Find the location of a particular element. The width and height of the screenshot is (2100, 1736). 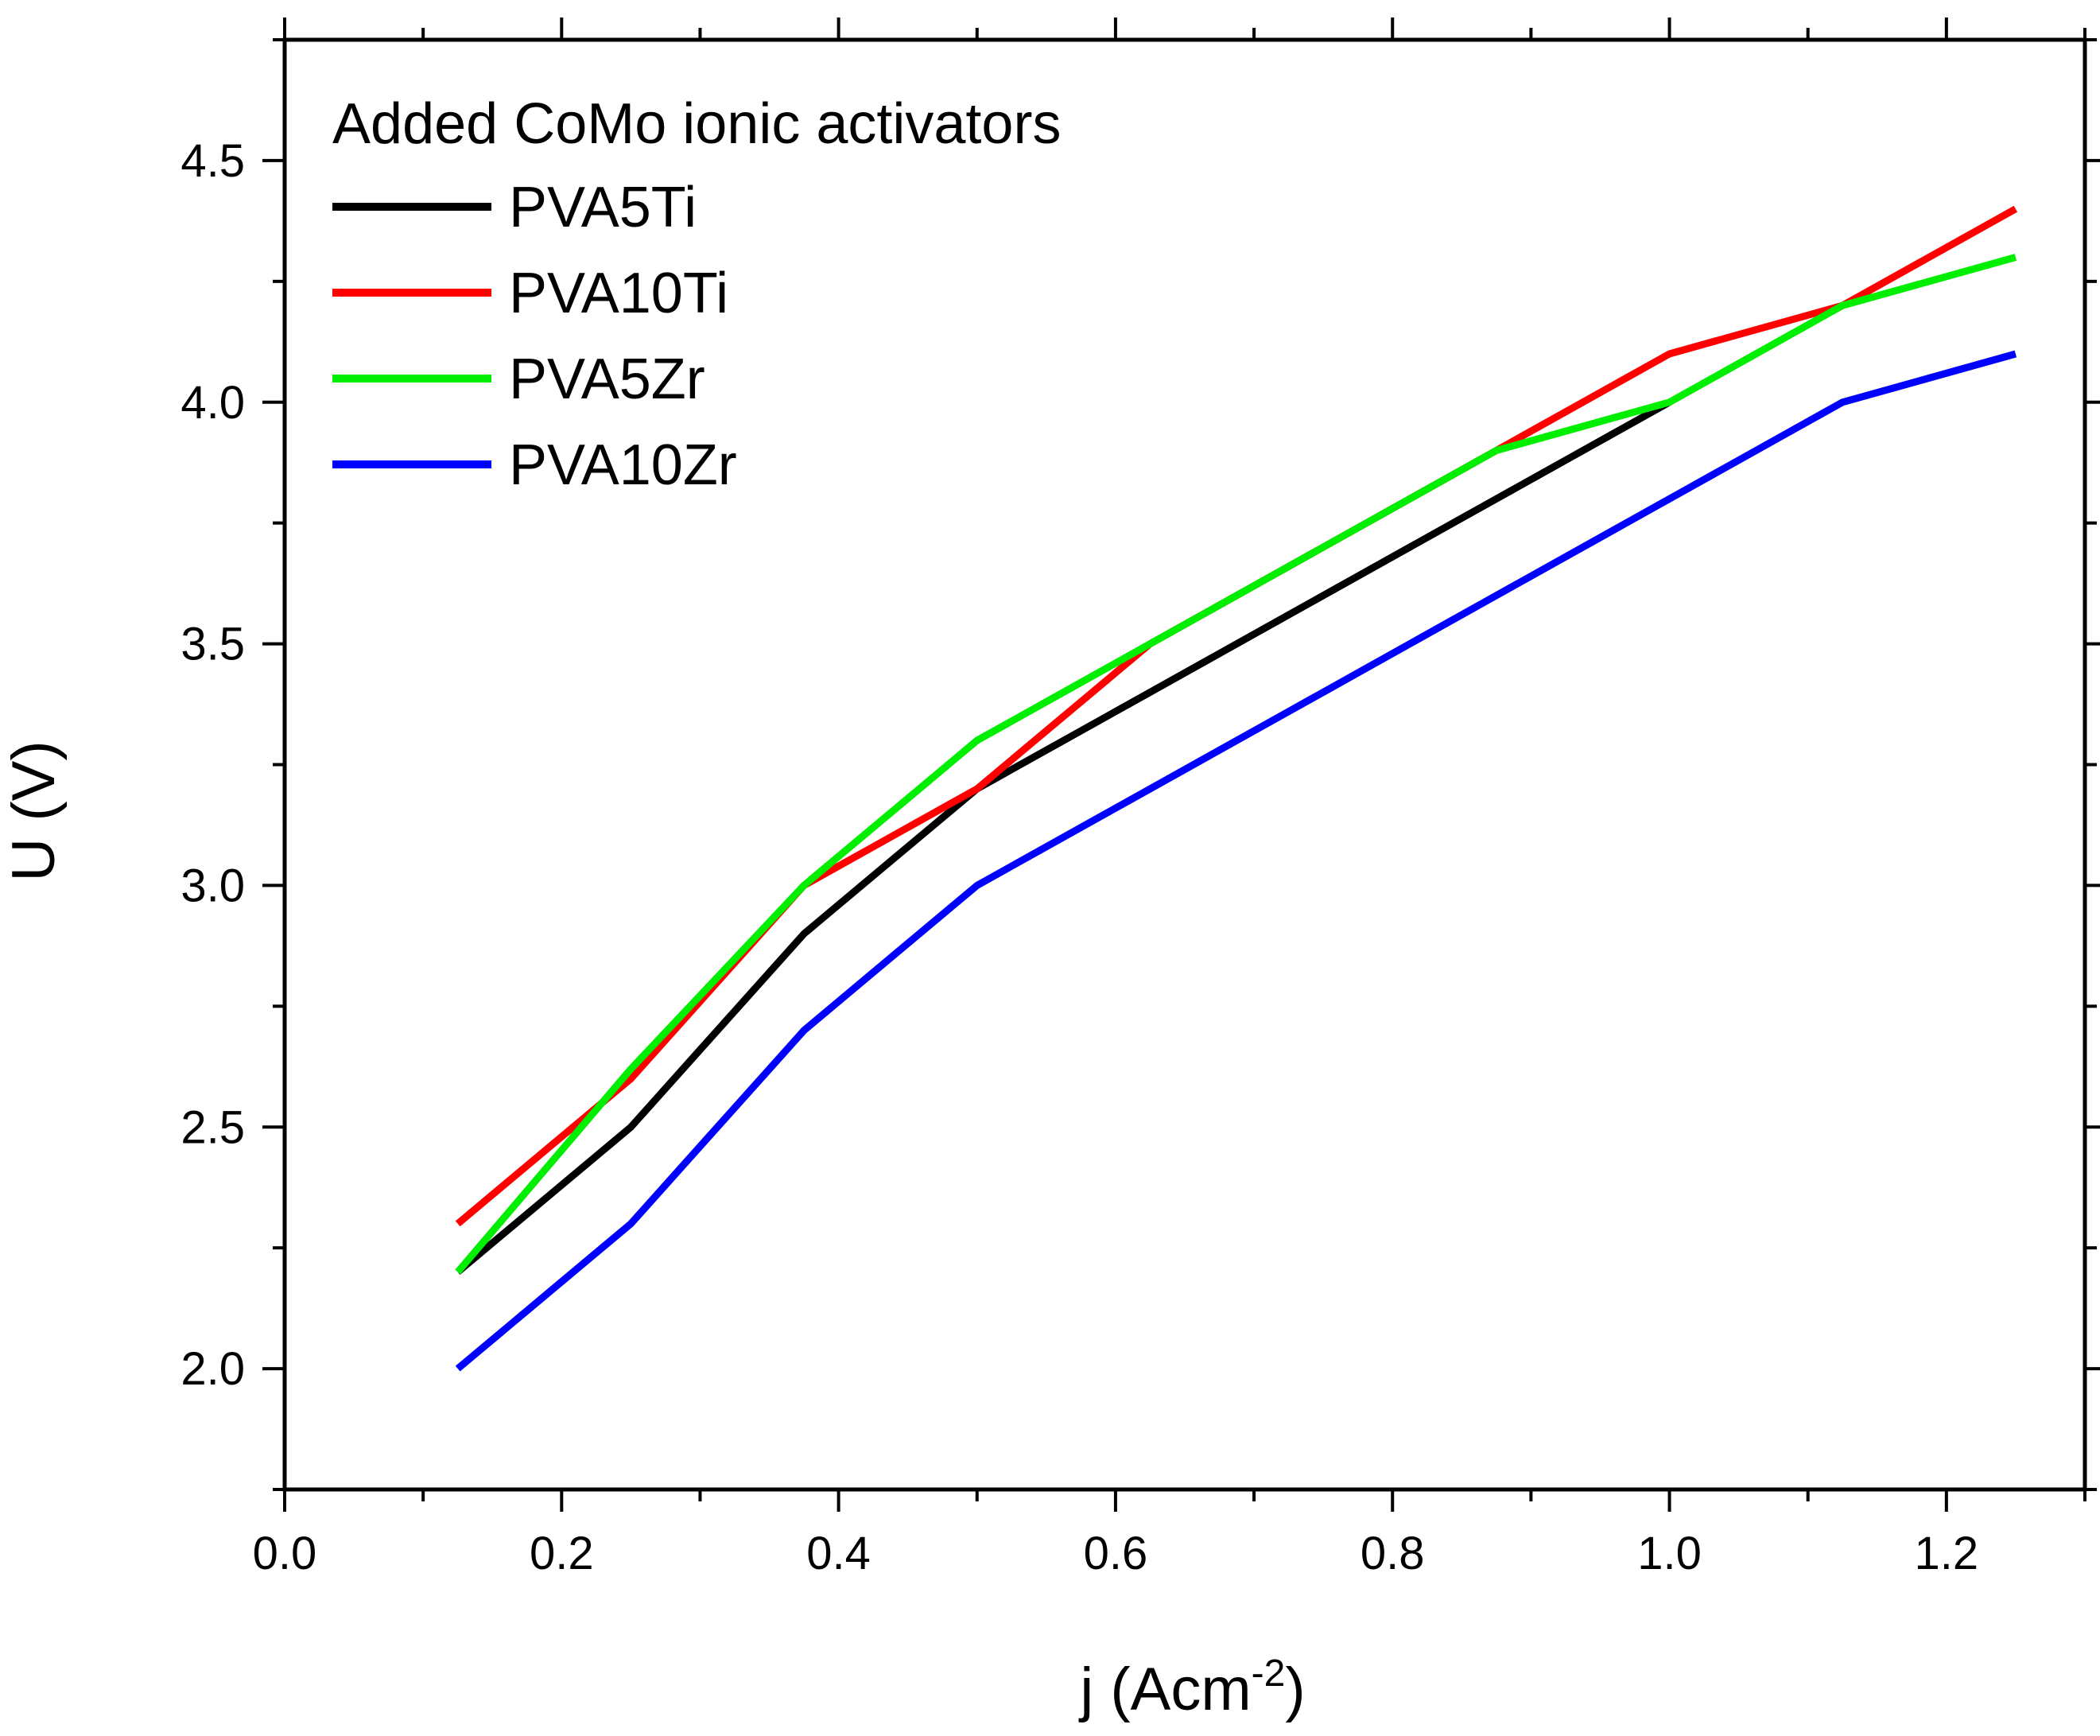

x-tick-label: 1.0 is located at coordinates (1670, 1553).